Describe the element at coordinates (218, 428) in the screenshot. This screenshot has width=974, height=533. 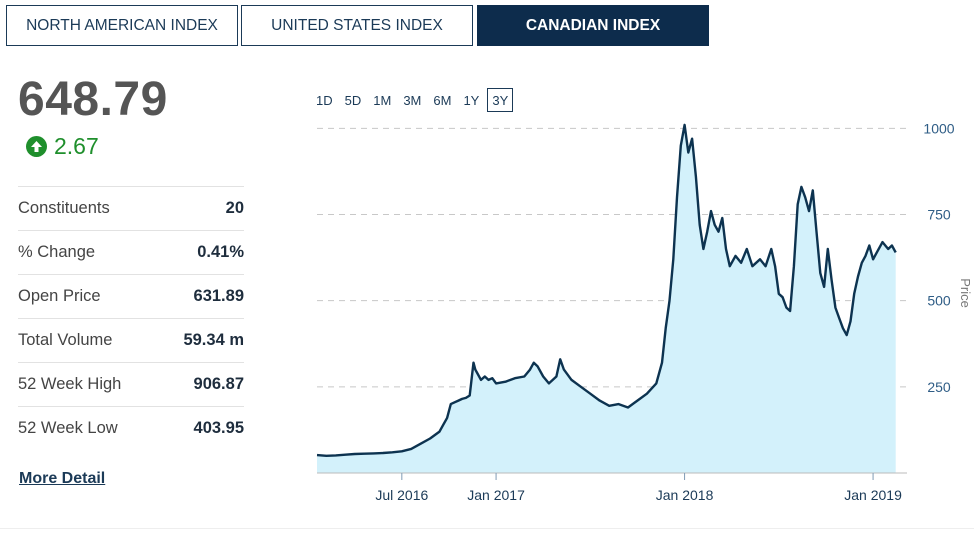
I see `stat-value: 403.95` at that location.